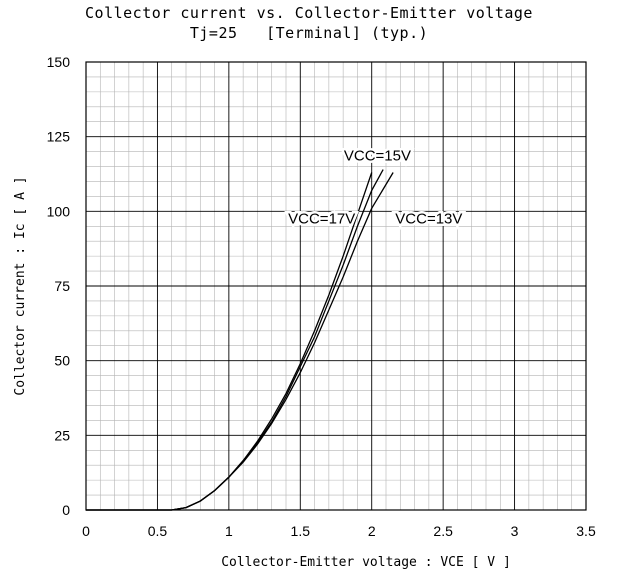 The height and width of the screenshot is (583, 618). What do you see at coordinates (321, 218) in the screenshot?
I see `series-label: VCC=17V` at bounding box center [321, 218].